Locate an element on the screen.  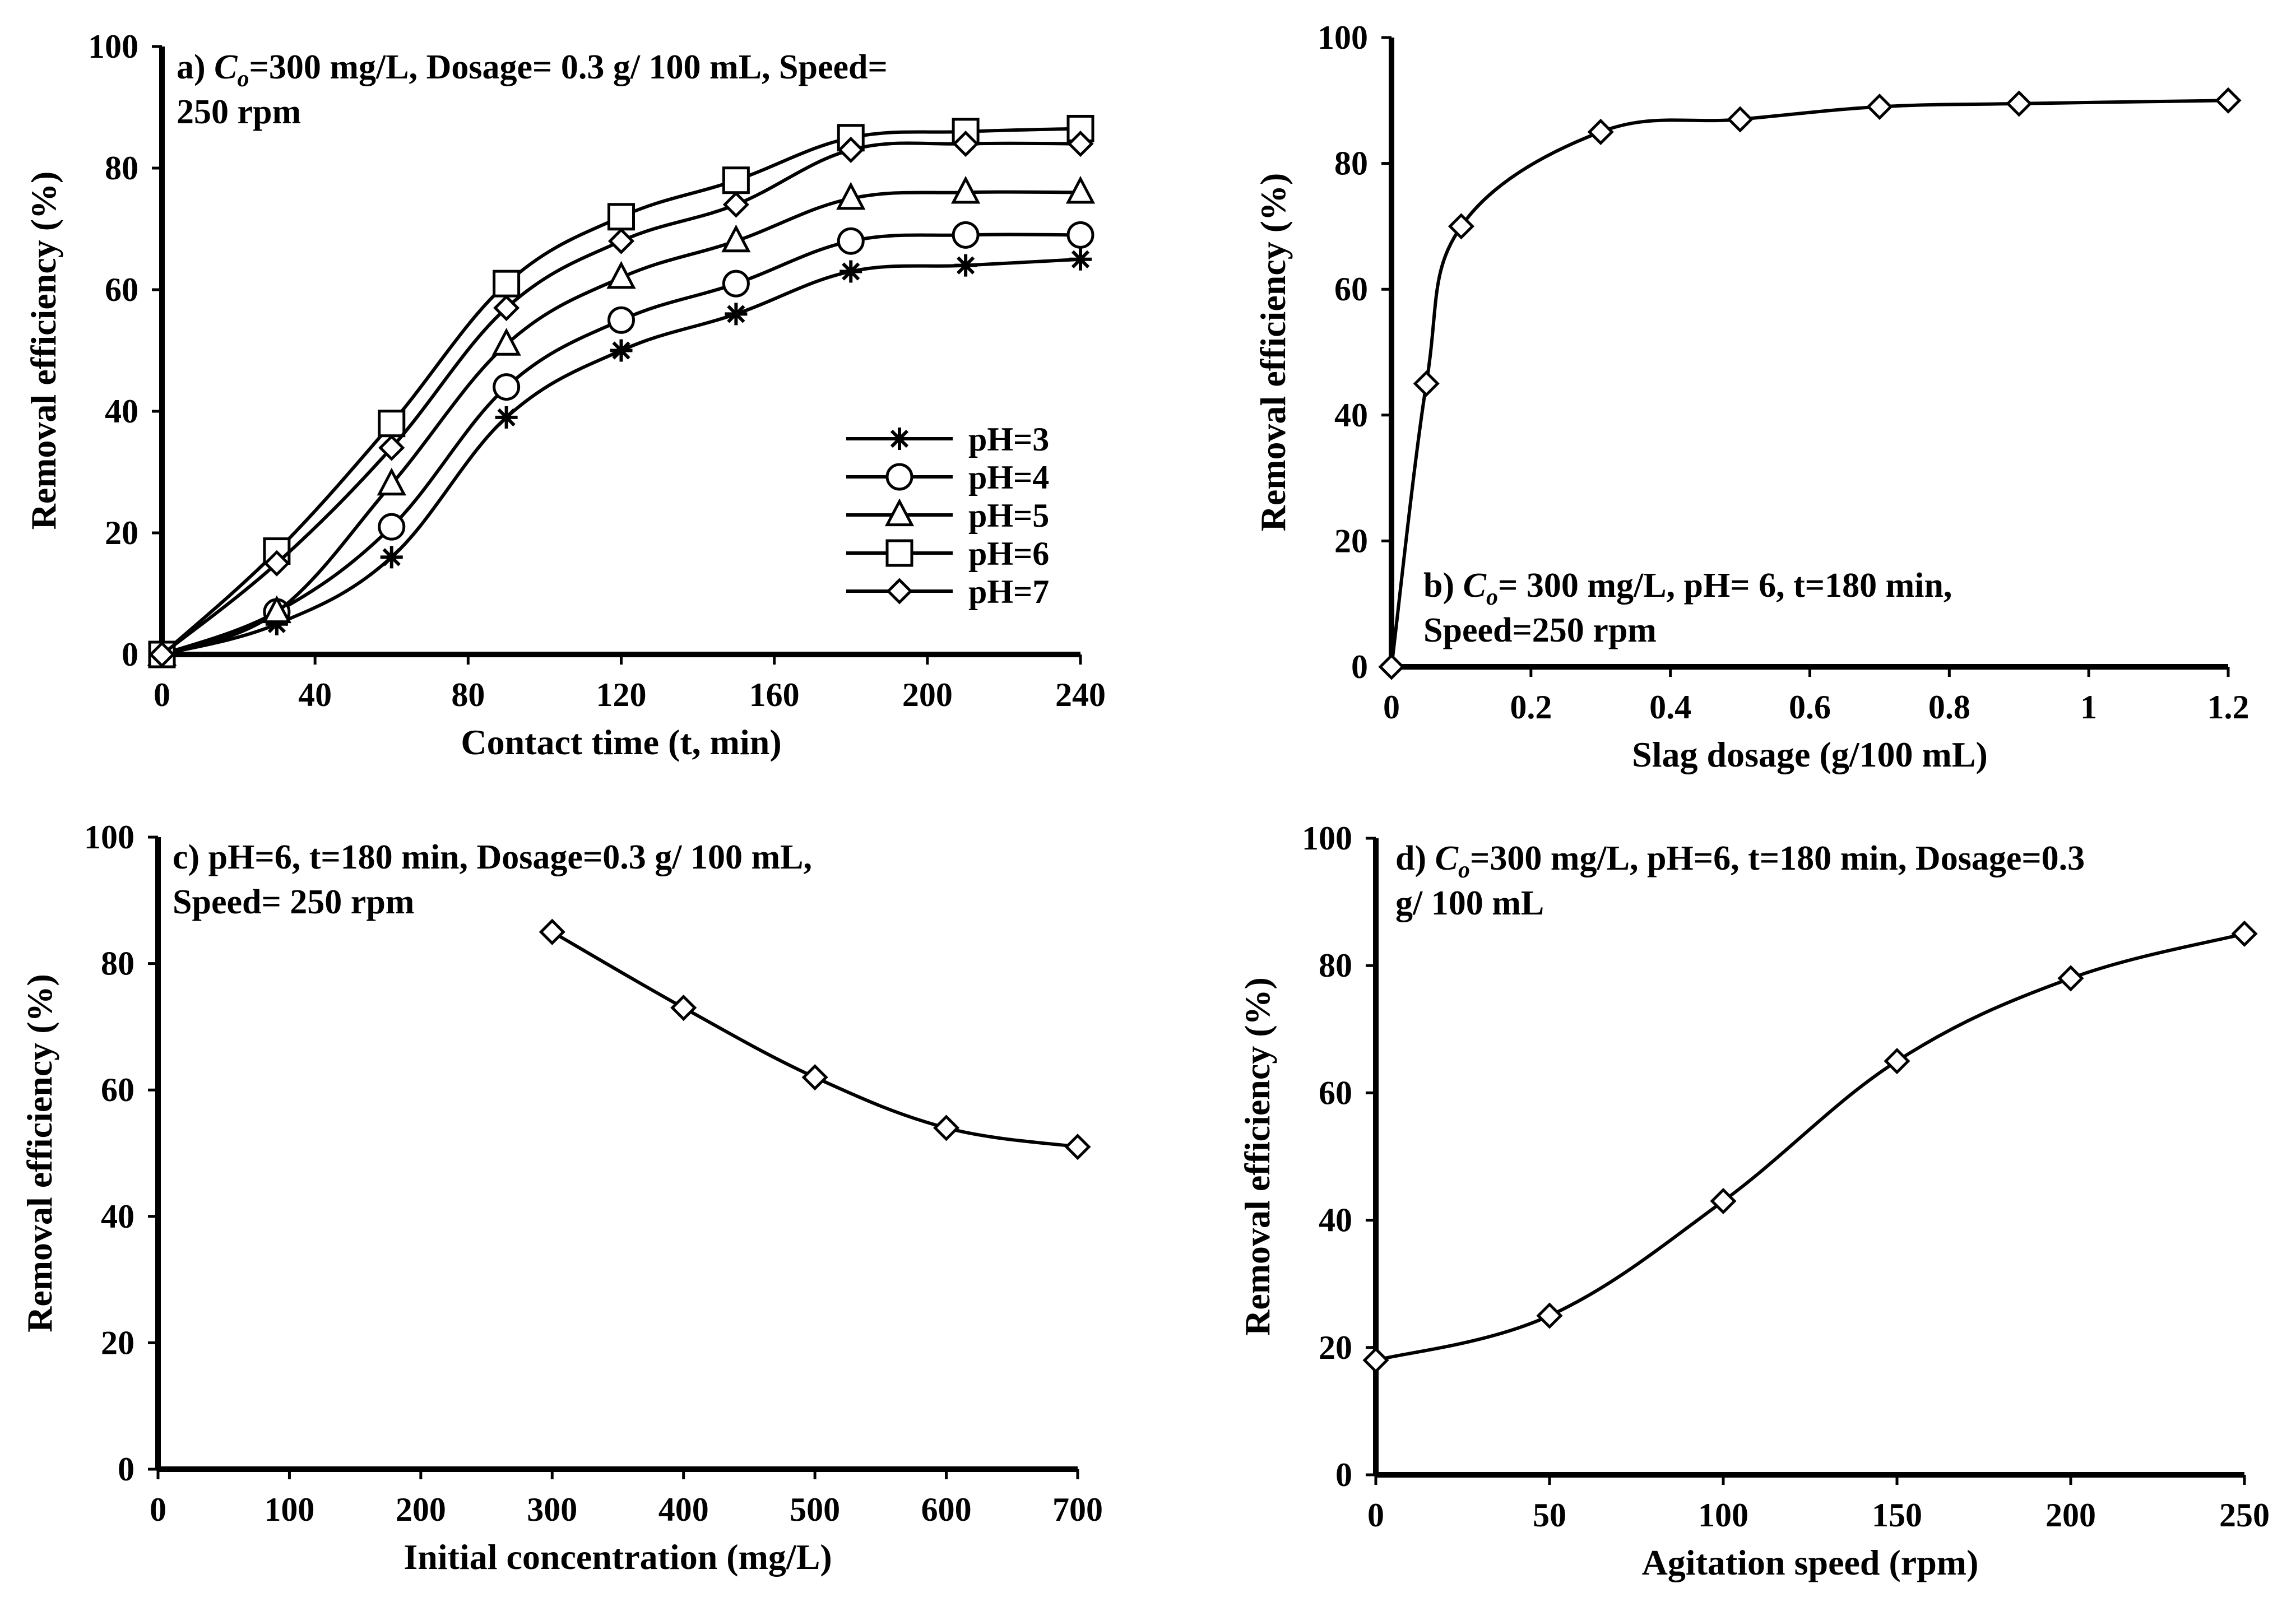
annotation-line-2: Speed= 250 rpm is located at coordinates (294, 902).